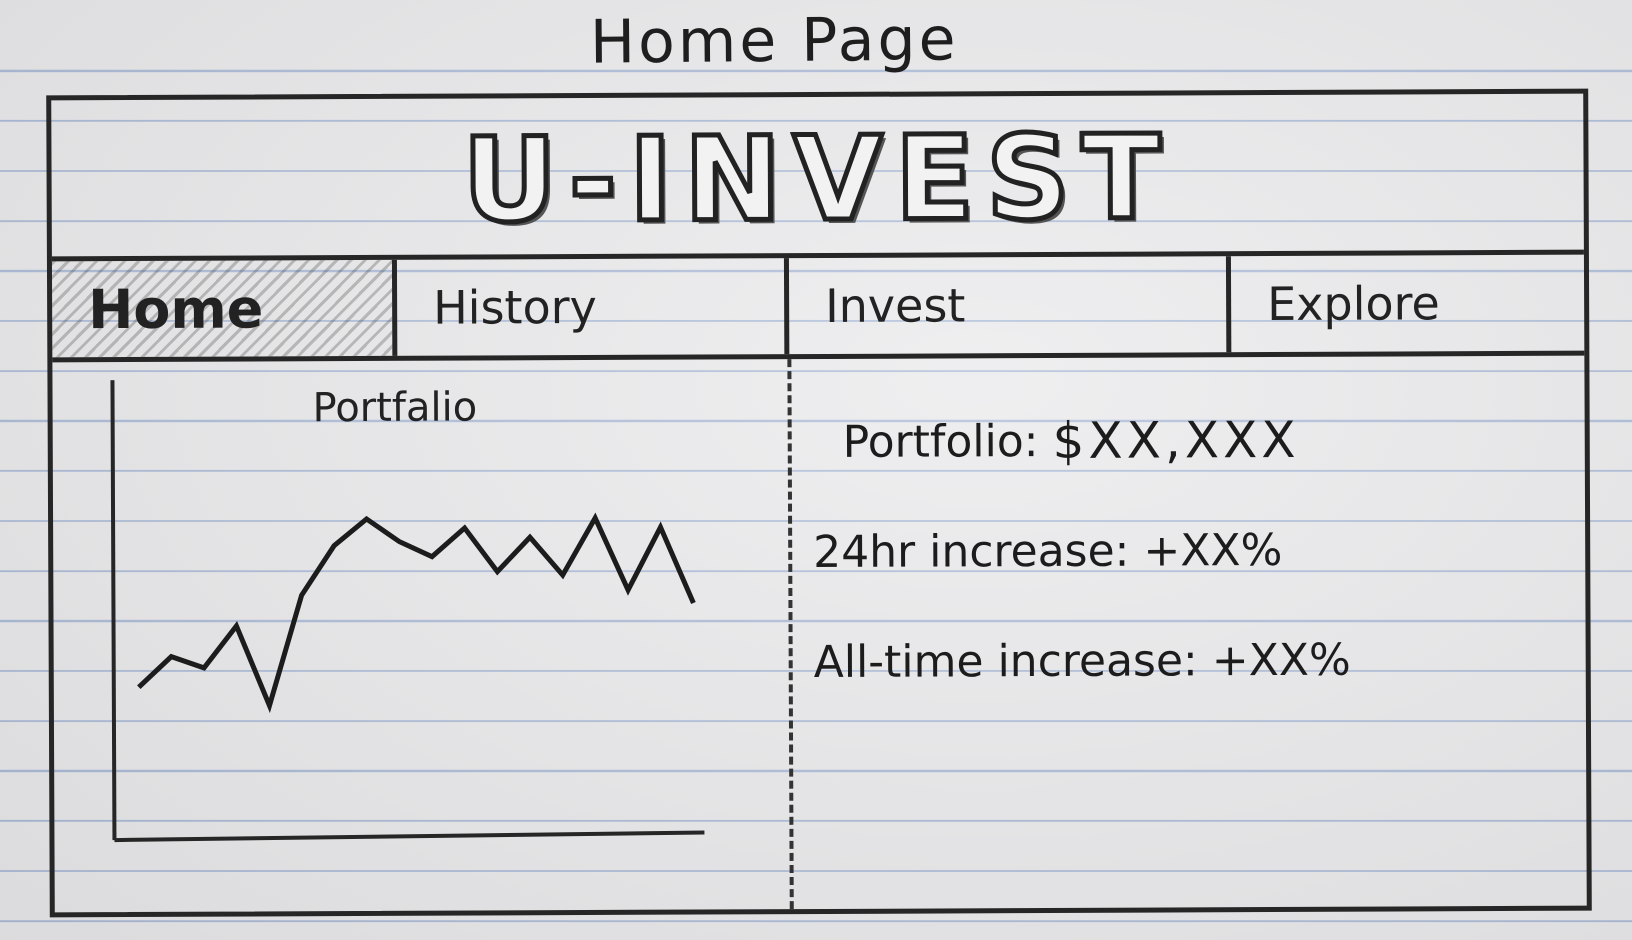 The height and width of the screenshot is (940, 1632). I want to click on nav-bar: Home History Invest Explore, so click(818, 308).